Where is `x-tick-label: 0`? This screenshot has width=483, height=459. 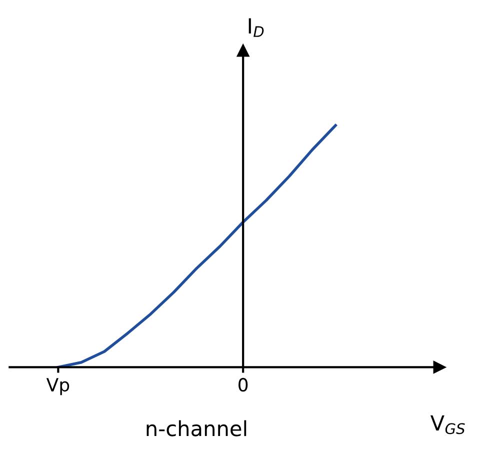
x-tick-label: 0 is located at coordinates (243, 385).